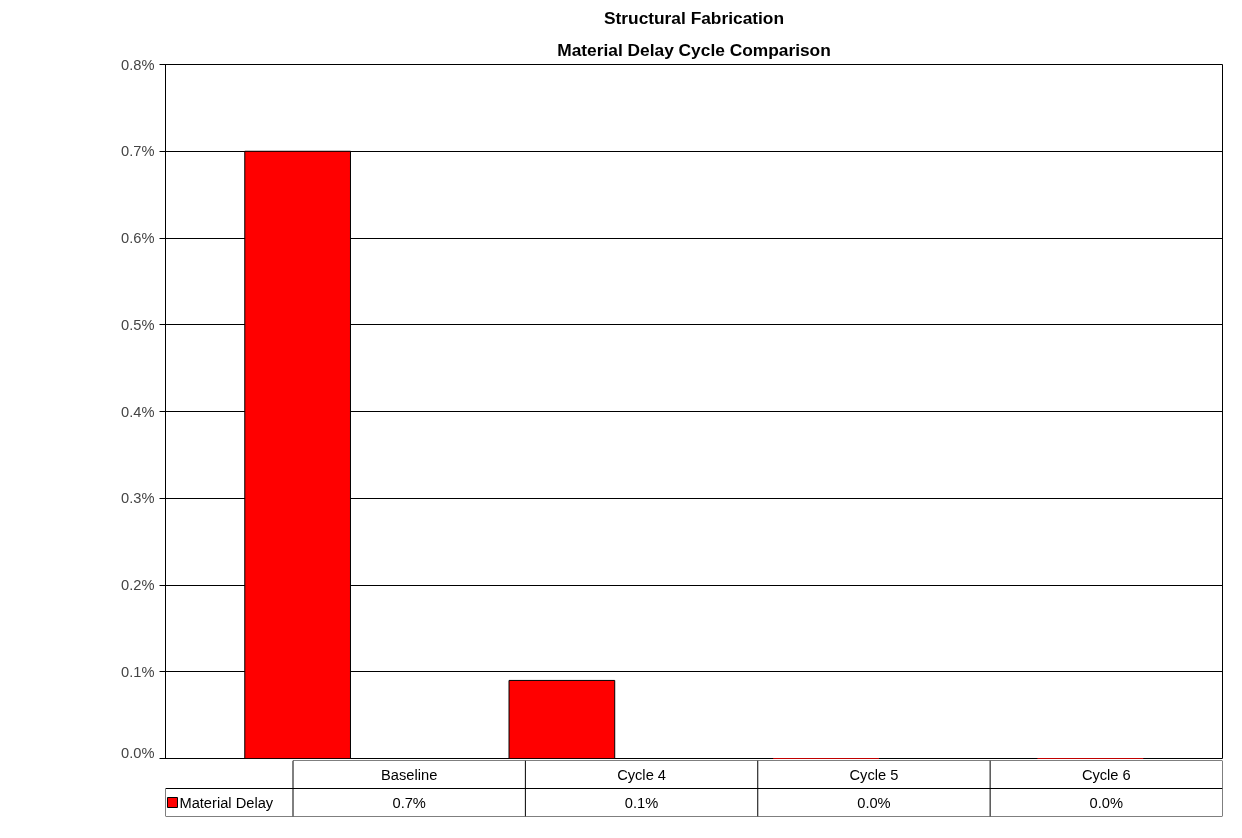  I want to click on y-tick-label: 0.0%, so click(138, 752).